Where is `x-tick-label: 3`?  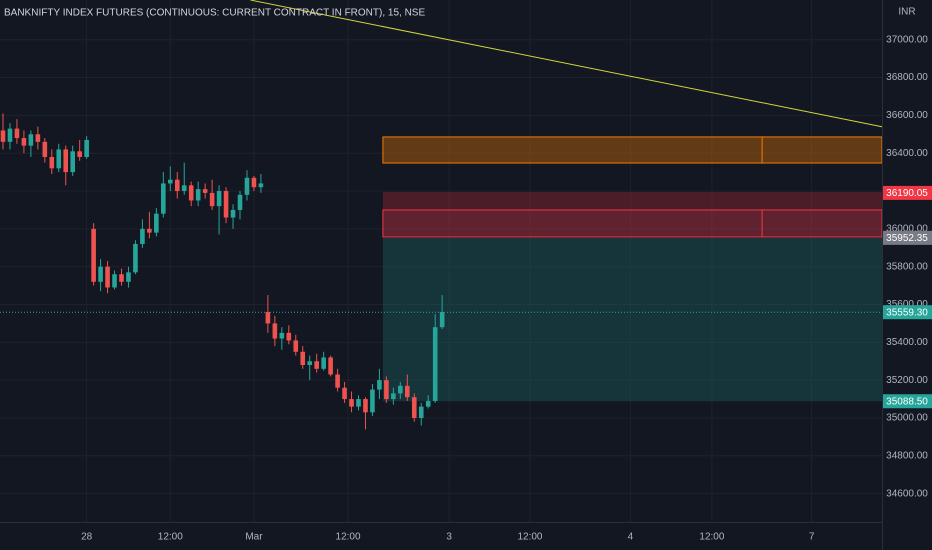
x-tick-label: 3 is located at coordinates (449, 537).